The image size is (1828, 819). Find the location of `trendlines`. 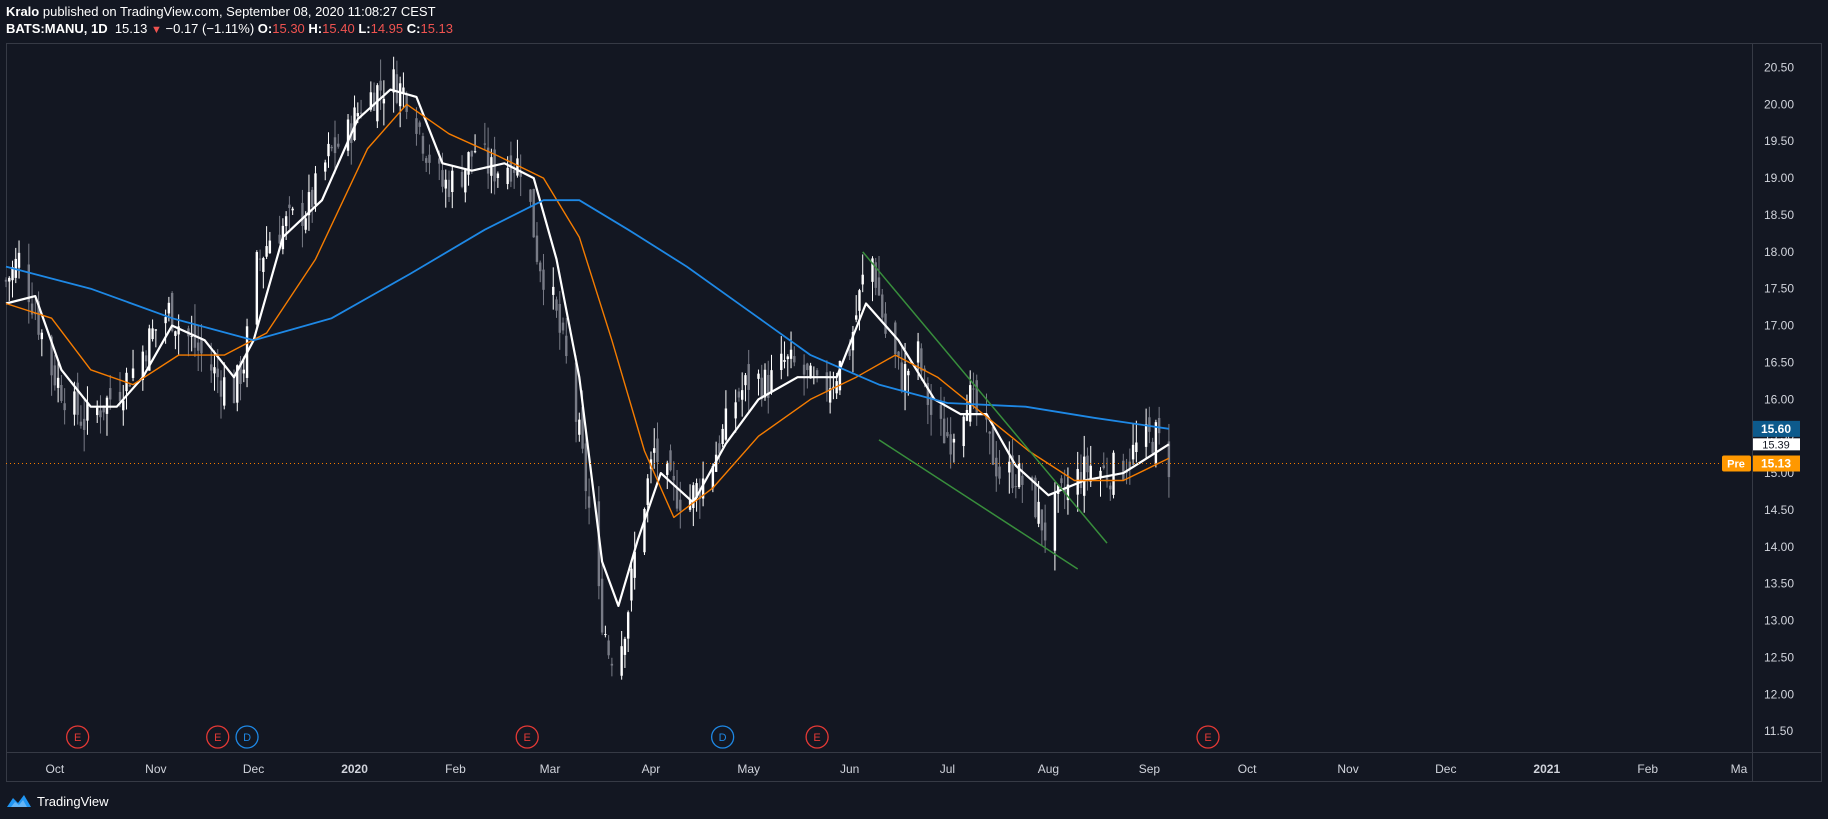

trendlines is located at coordinates (985, 410).